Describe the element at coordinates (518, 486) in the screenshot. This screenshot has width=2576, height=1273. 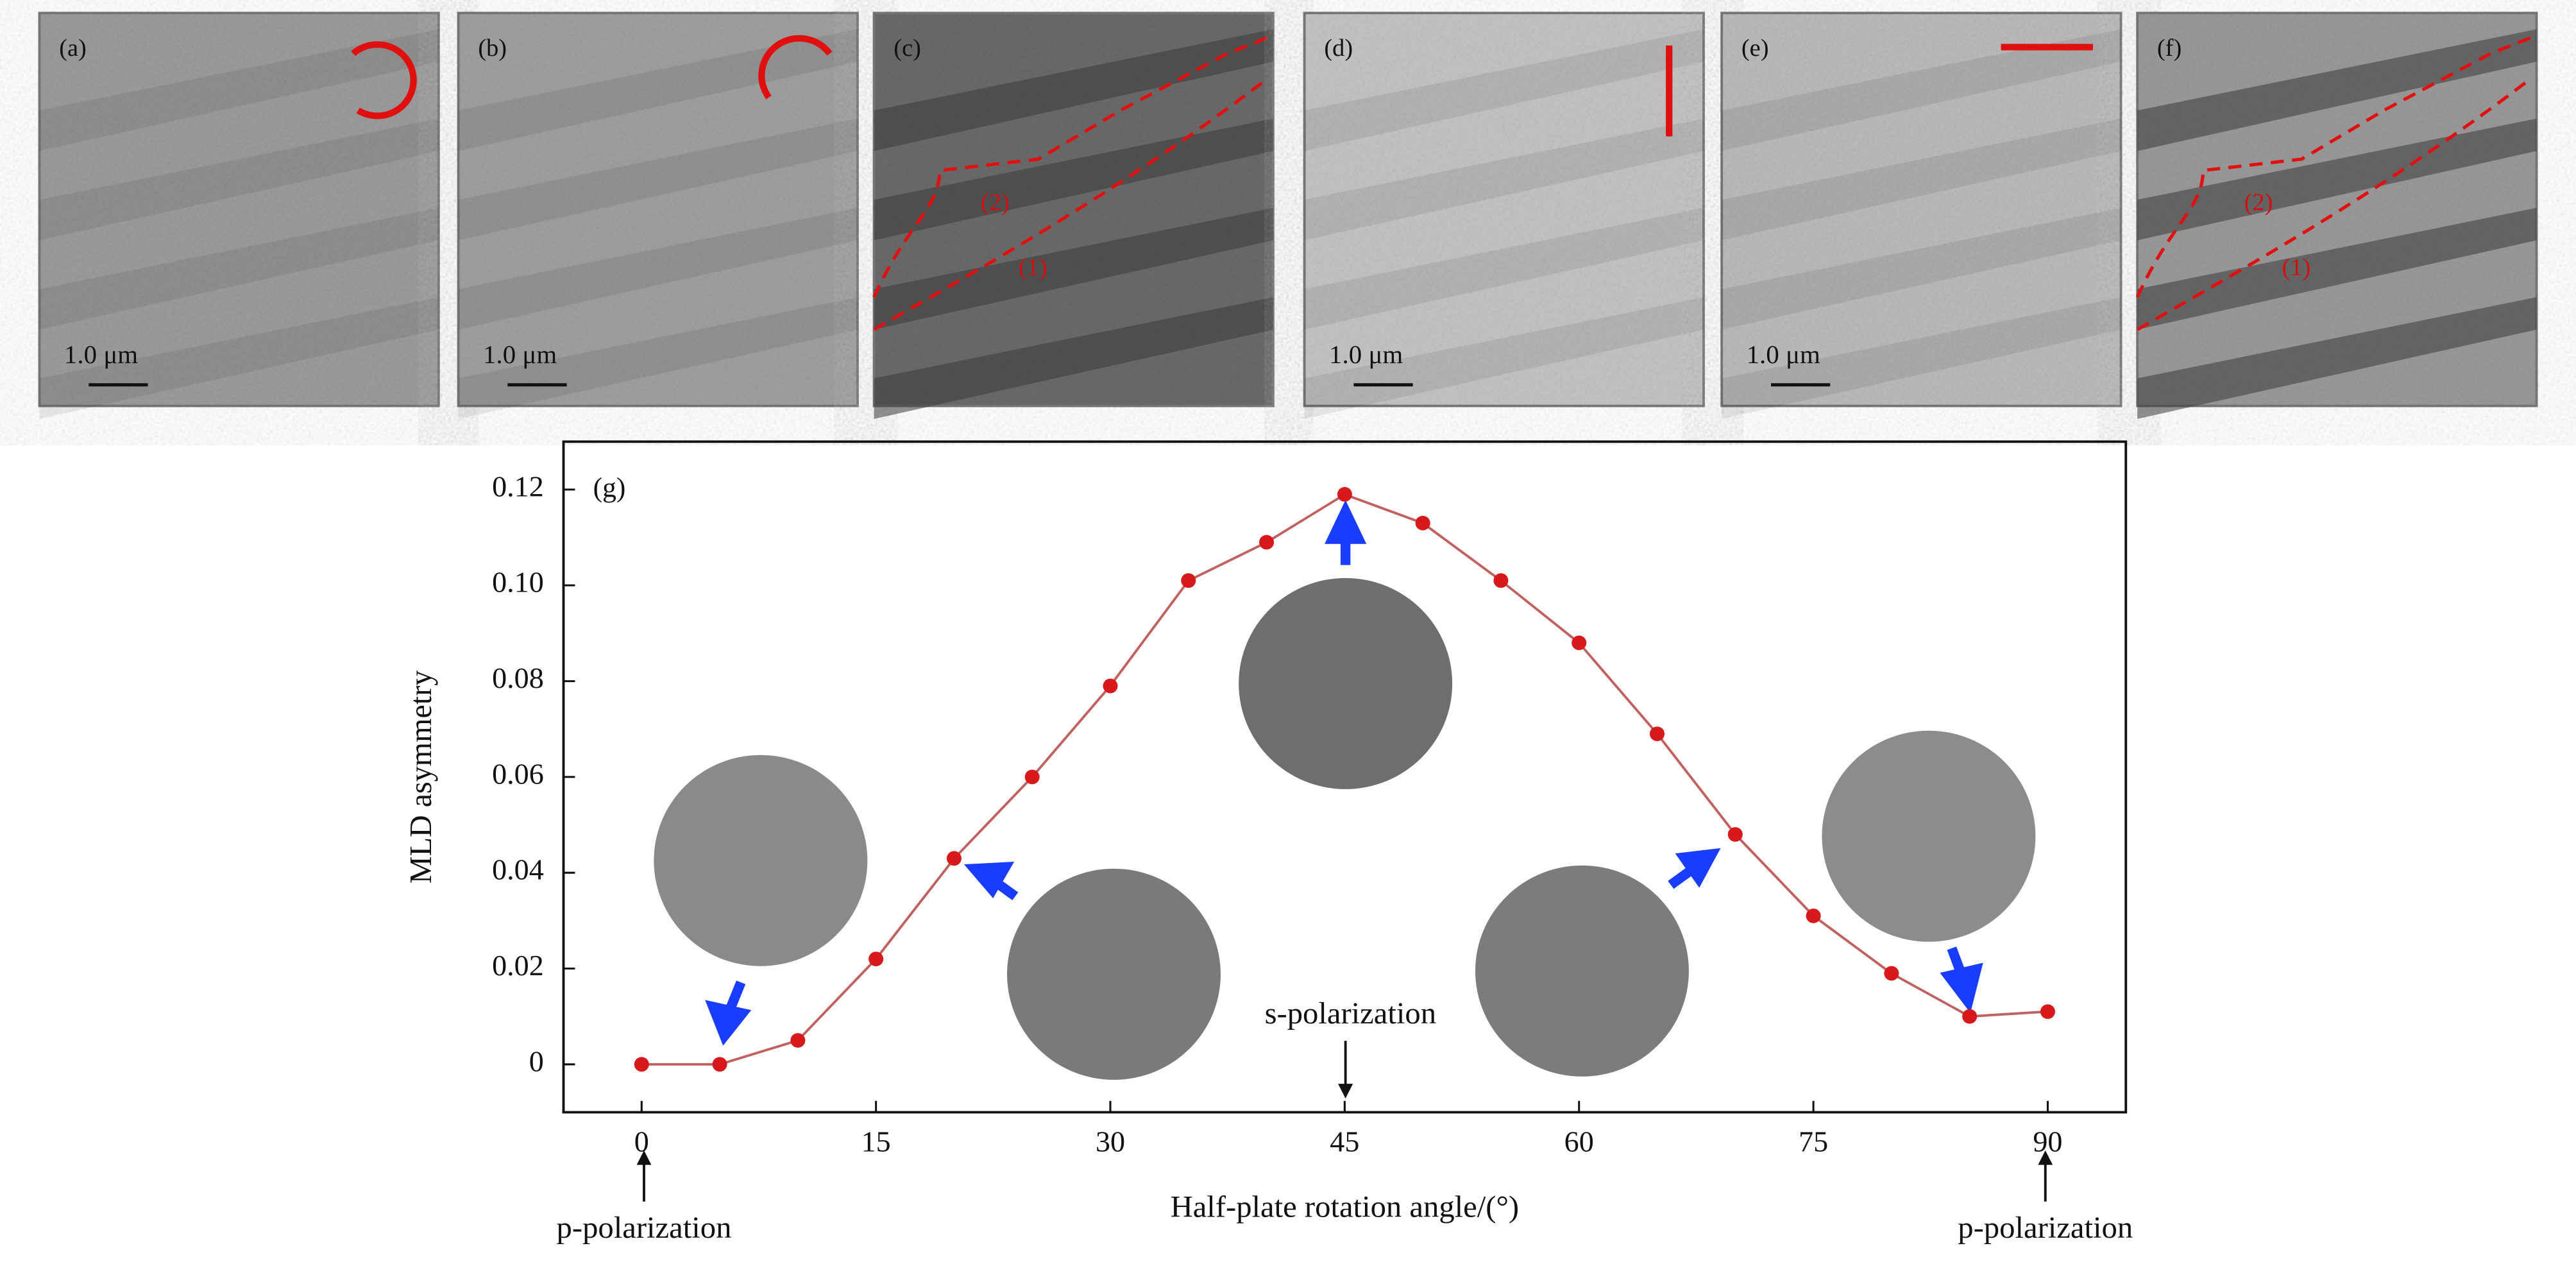
I see `y-tick-label: 0.12` at that location.